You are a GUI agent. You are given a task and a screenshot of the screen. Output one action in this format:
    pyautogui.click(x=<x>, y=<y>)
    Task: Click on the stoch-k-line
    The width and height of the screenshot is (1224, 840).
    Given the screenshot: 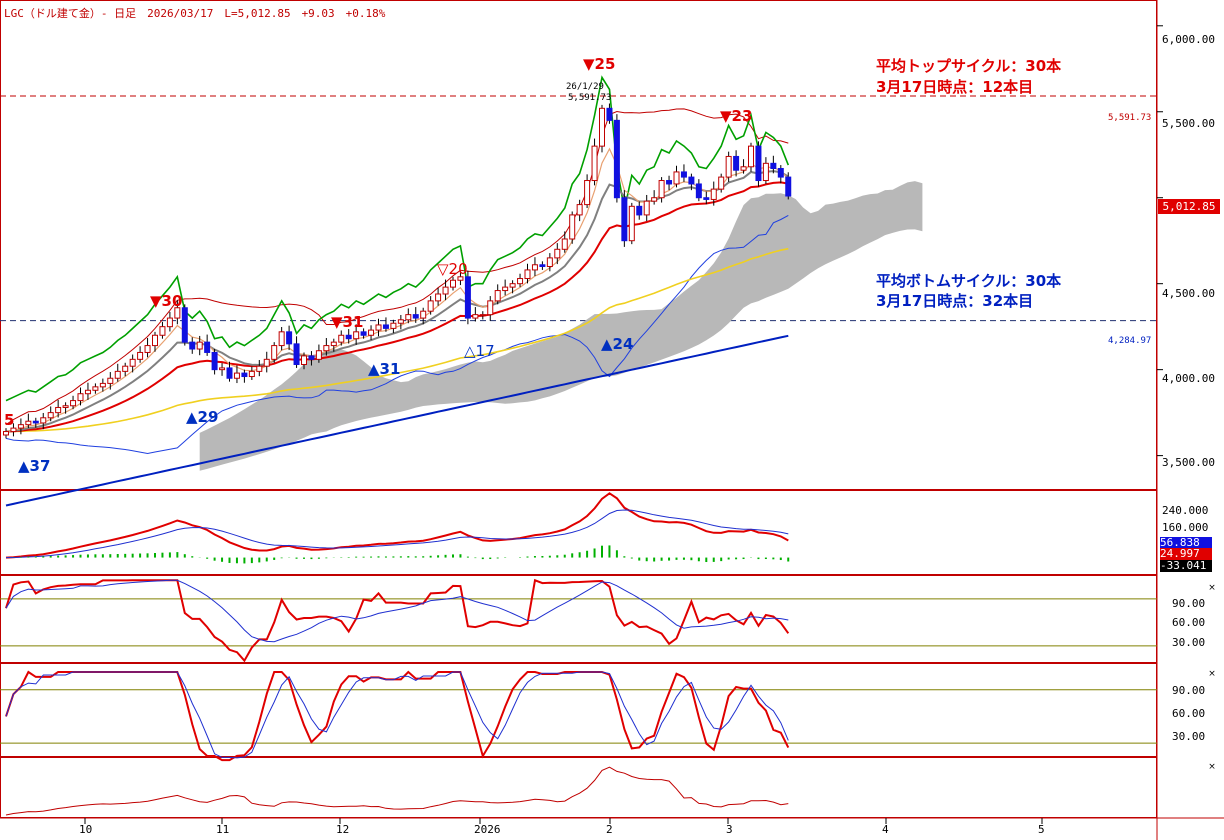 What is the action you would take?
    pyautogui.click(x=397, y=716)
    